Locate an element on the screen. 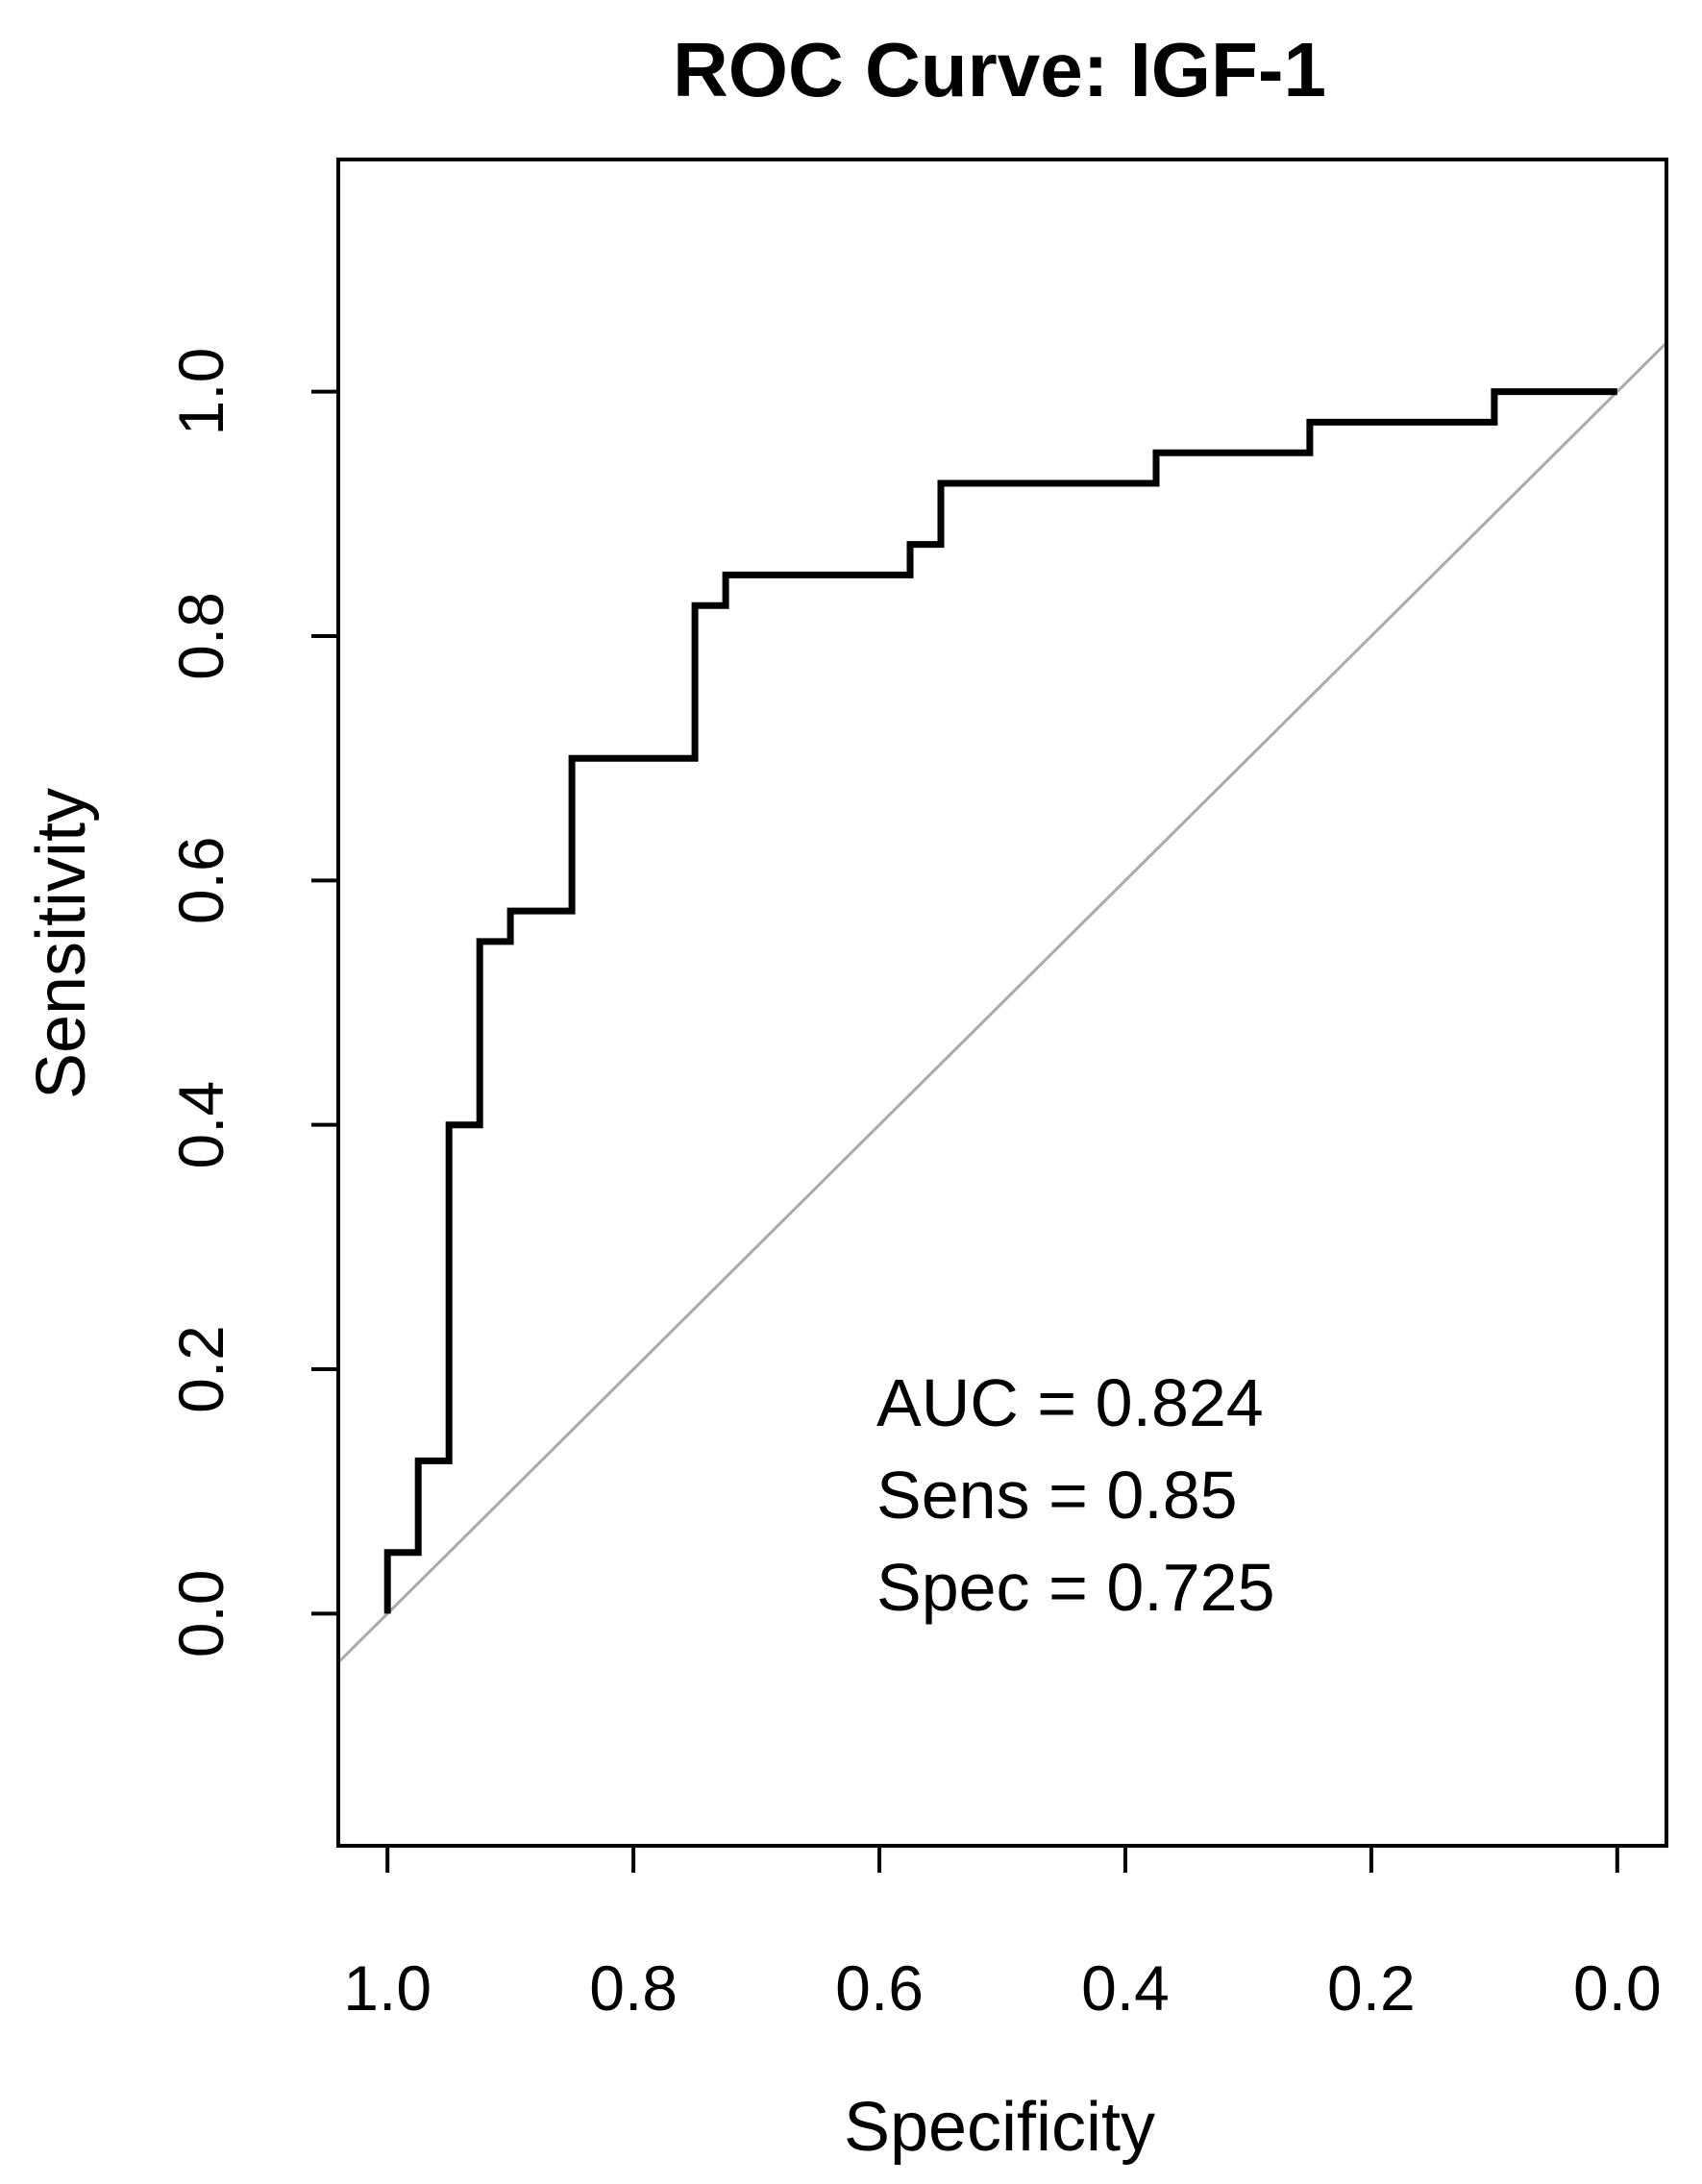  chart-title: ROC Curve: IGF-1 is located at coordinates (999, 70).